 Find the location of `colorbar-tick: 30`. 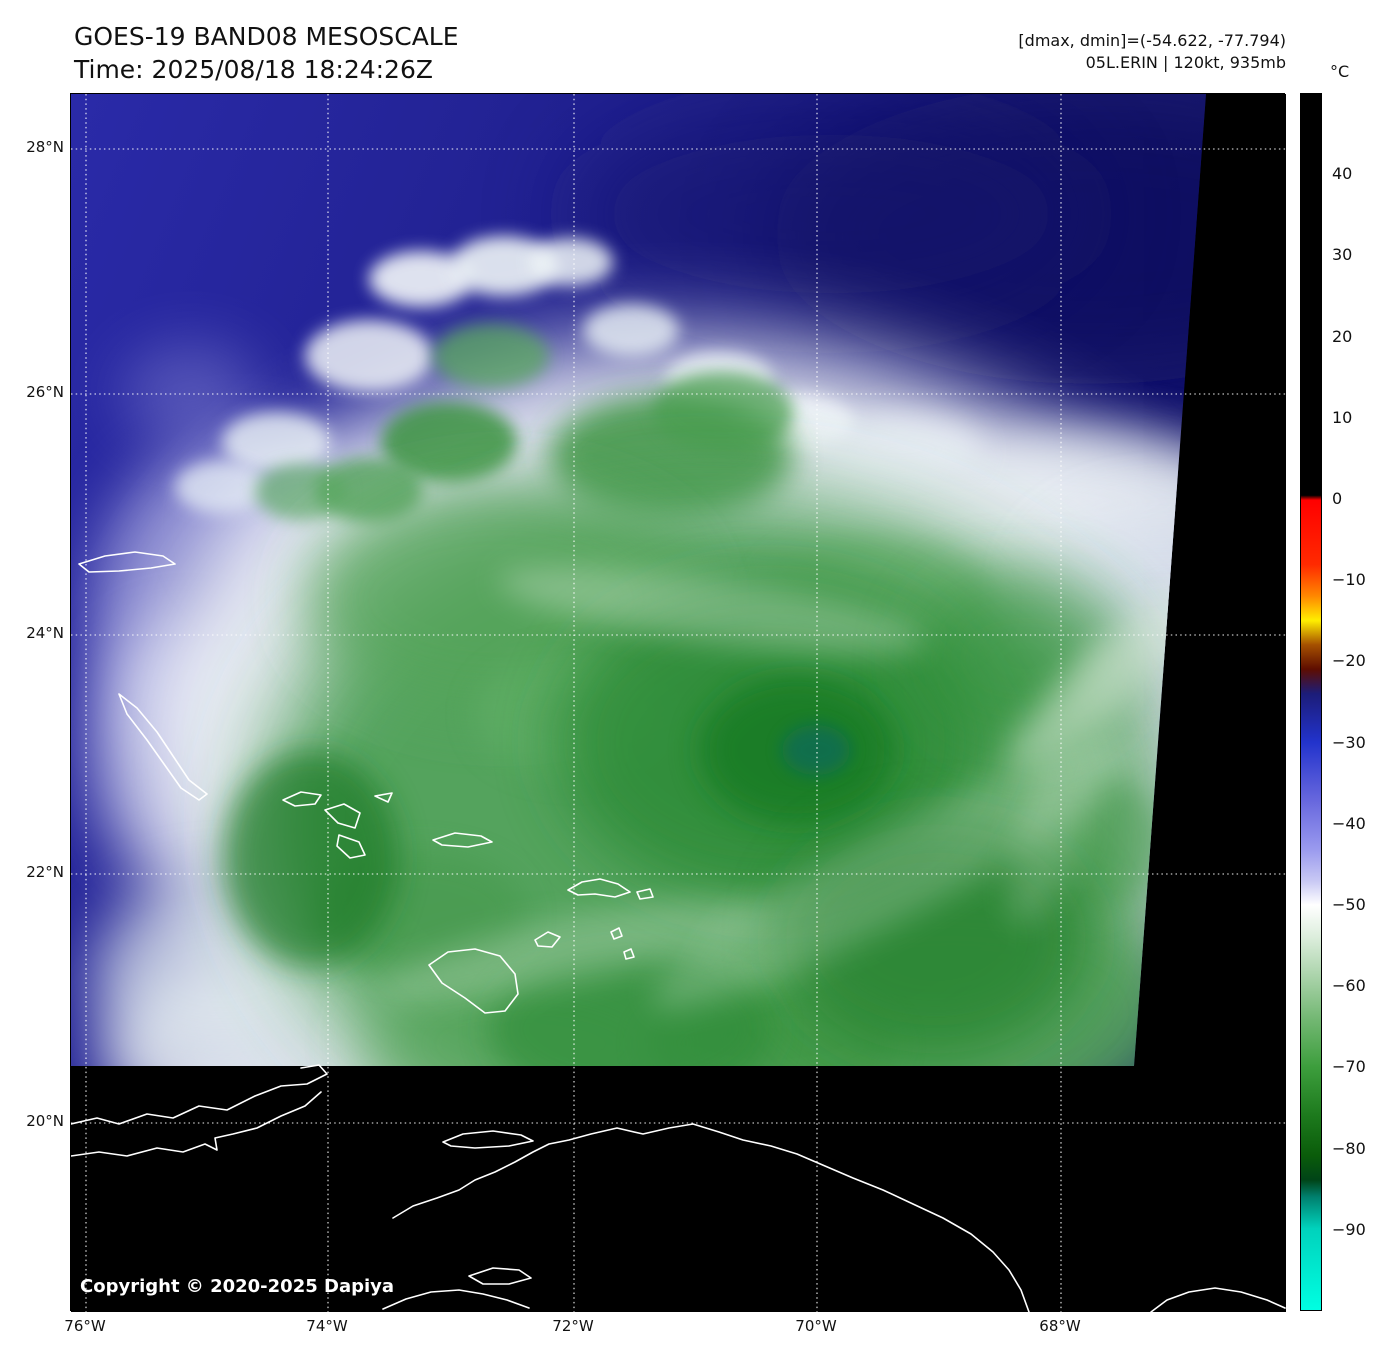

colorbar-tick: 30 is located at coordinates (1342, 254).